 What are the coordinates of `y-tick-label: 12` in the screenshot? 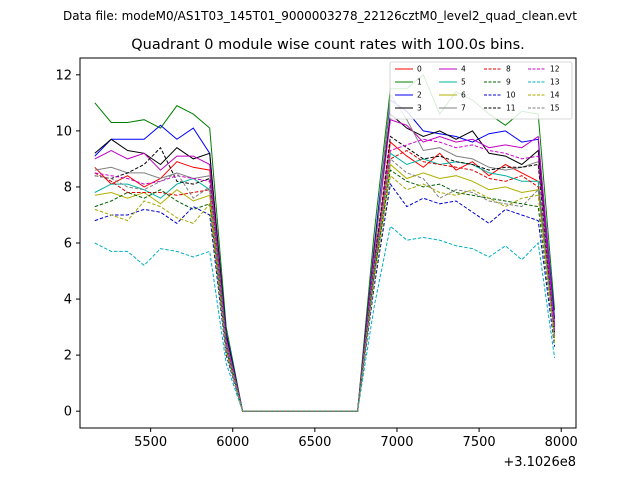 It's located at (63, 75).